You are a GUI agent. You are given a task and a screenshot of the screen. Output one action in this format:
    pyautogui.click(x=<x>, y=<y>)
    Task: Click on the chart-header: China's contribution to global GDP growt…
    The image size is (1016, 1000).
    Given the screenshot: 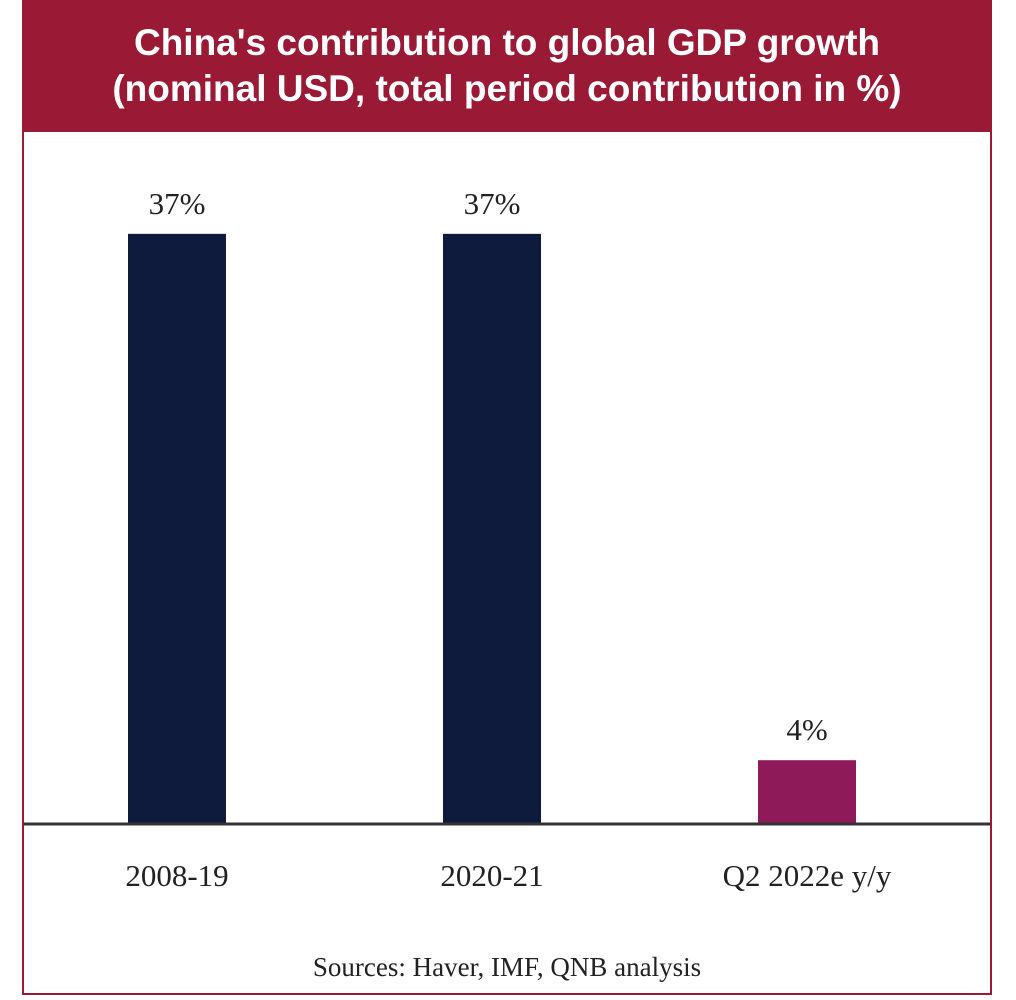 What is the action you would take?
    pyautogui.click(x=507, y=67)
    